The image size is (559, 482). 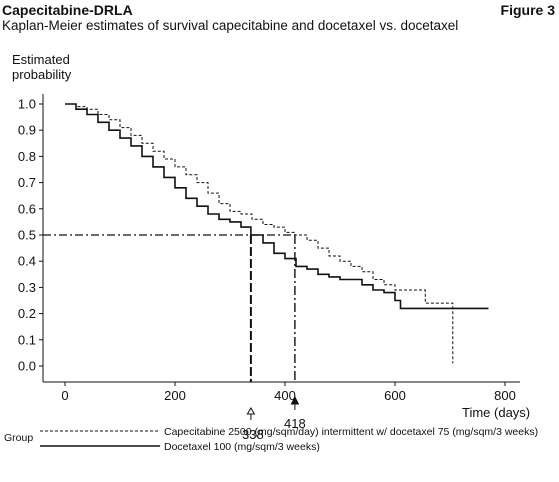 I want to click on y-tick-label: 0.1, so click(x=27, y=339).